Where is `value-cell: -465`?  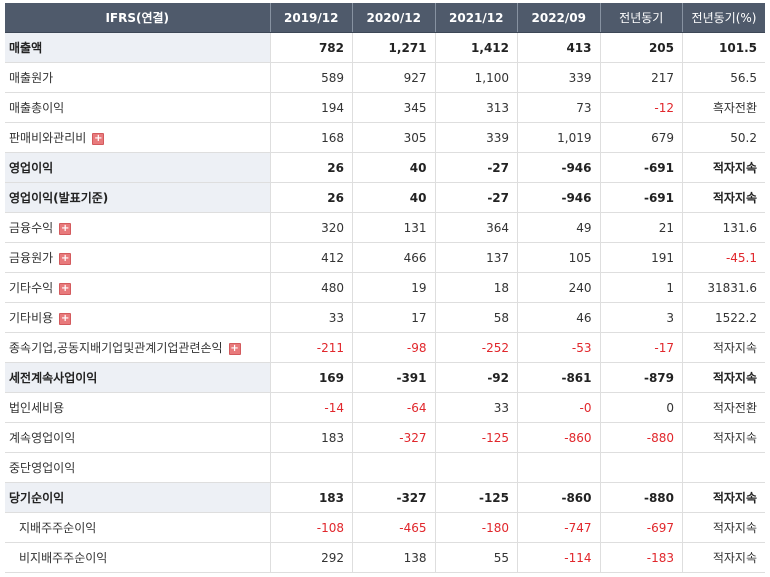 value-cell: -465 is located at coordinates (394, 527).